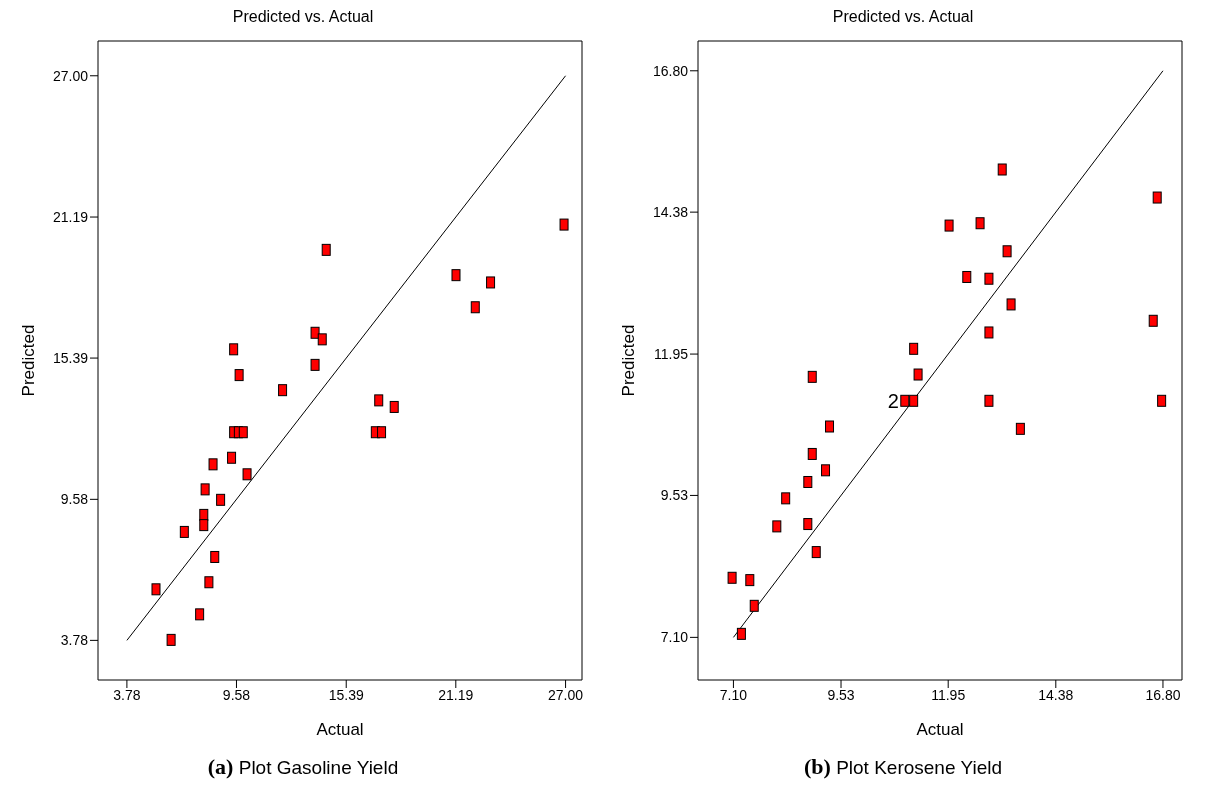  Describe the element at coordinates (1056, 694) in the screenshot. I see `x-tick-label: 14.38` at that location.